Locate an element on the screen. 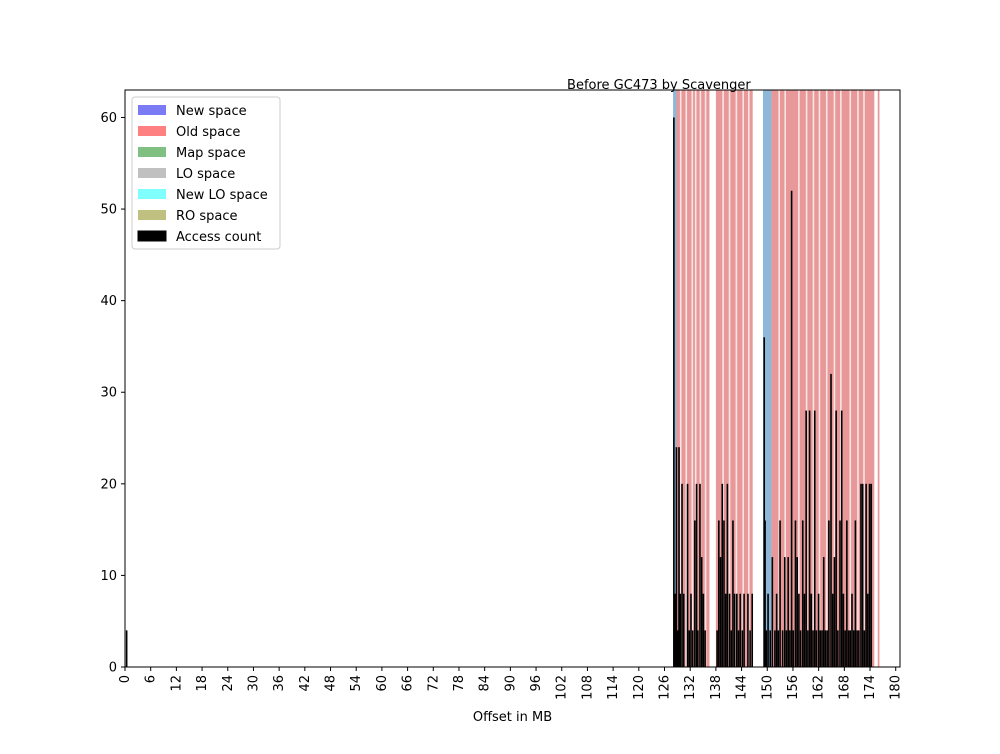 Image resolution: width=1000 pixels, height=754 pixels. y-tick-label: 40 is located at coordinates (108, 301).